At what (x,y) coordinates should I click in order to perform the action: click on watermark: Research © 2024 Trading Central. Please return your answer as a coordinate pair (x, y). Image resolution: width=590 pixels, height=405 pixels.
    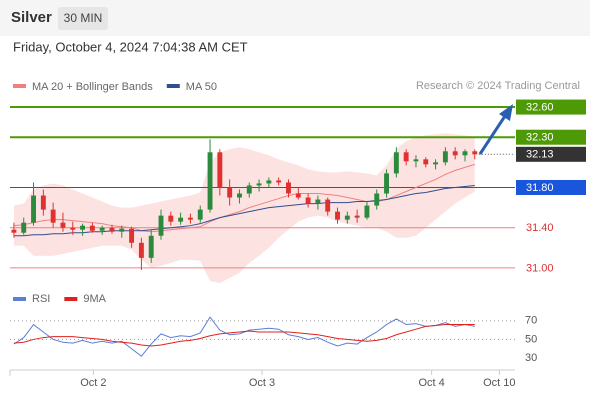
    Looking at the image, I should click on (498, 86).